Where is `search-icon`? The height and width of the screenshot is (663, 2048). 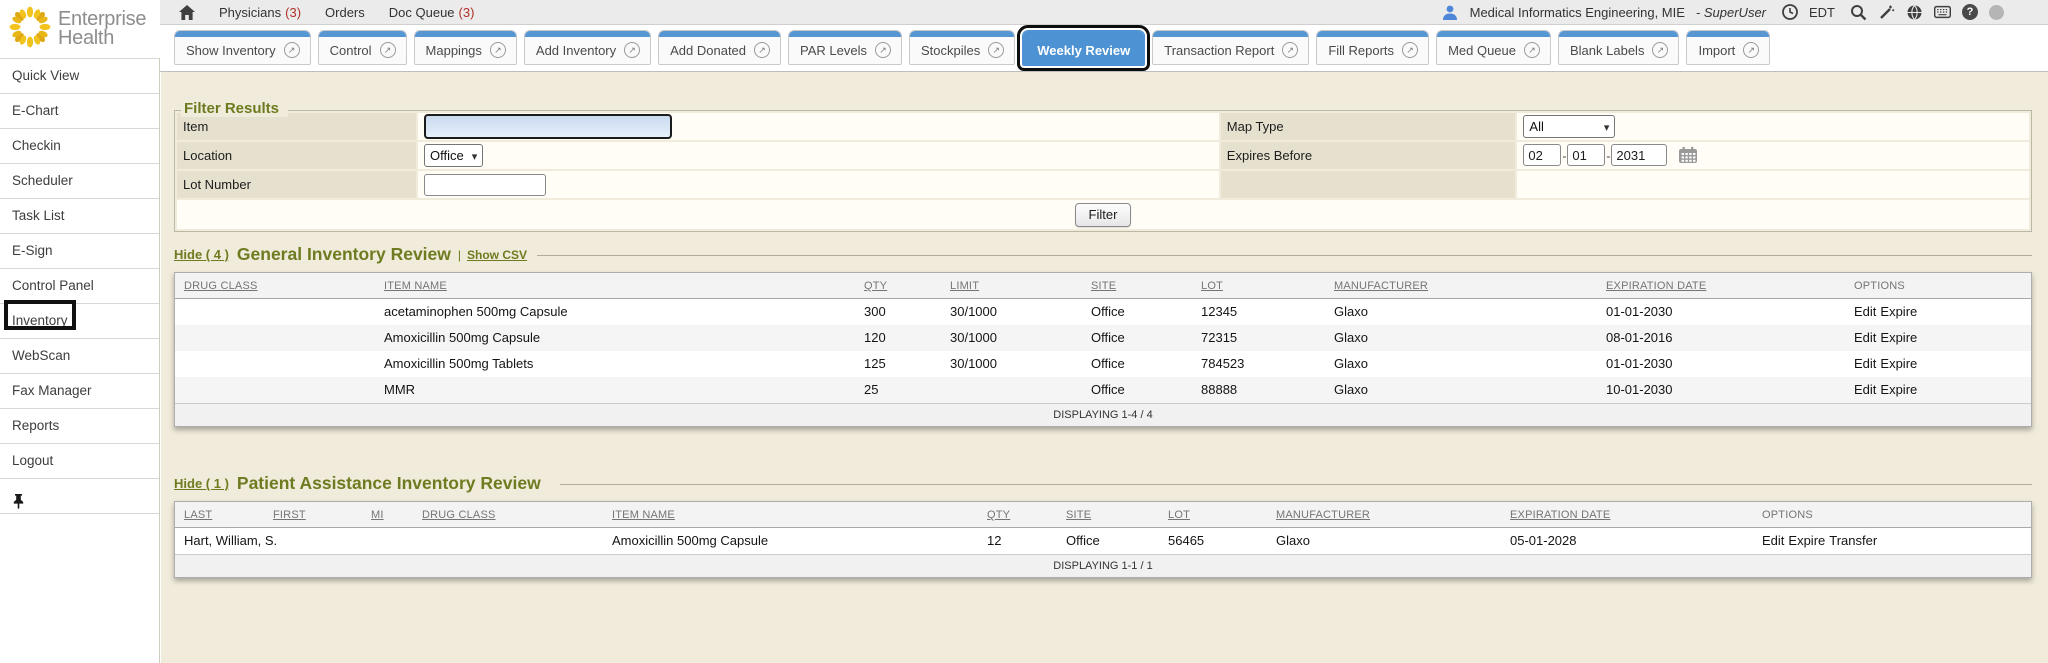 search-icon is located at coordinates (1858, 12).